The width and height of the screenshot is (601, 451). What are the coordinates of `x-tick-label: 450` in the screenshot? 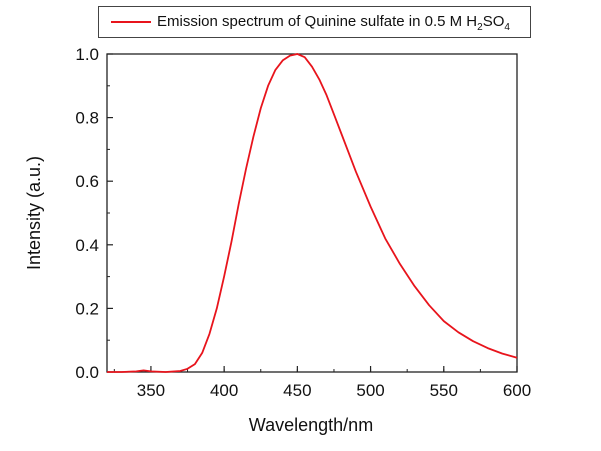 It's located at (297, 390).